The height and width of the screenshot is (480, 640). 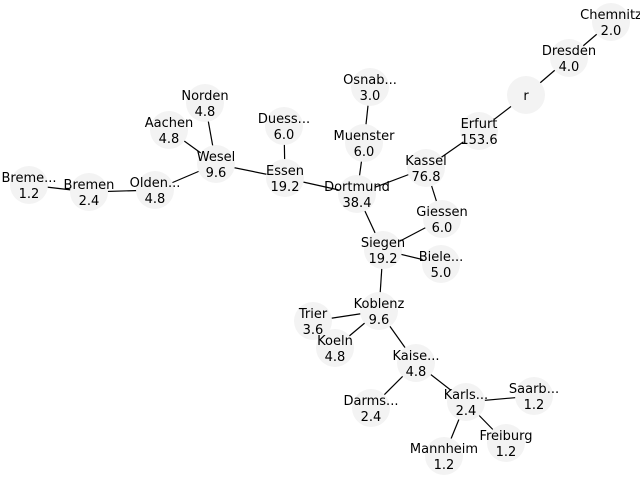 What do you see at coordinates (204, 96) in the screenshot?
I see `node-label: Norden` at bounding box center [204, 96].